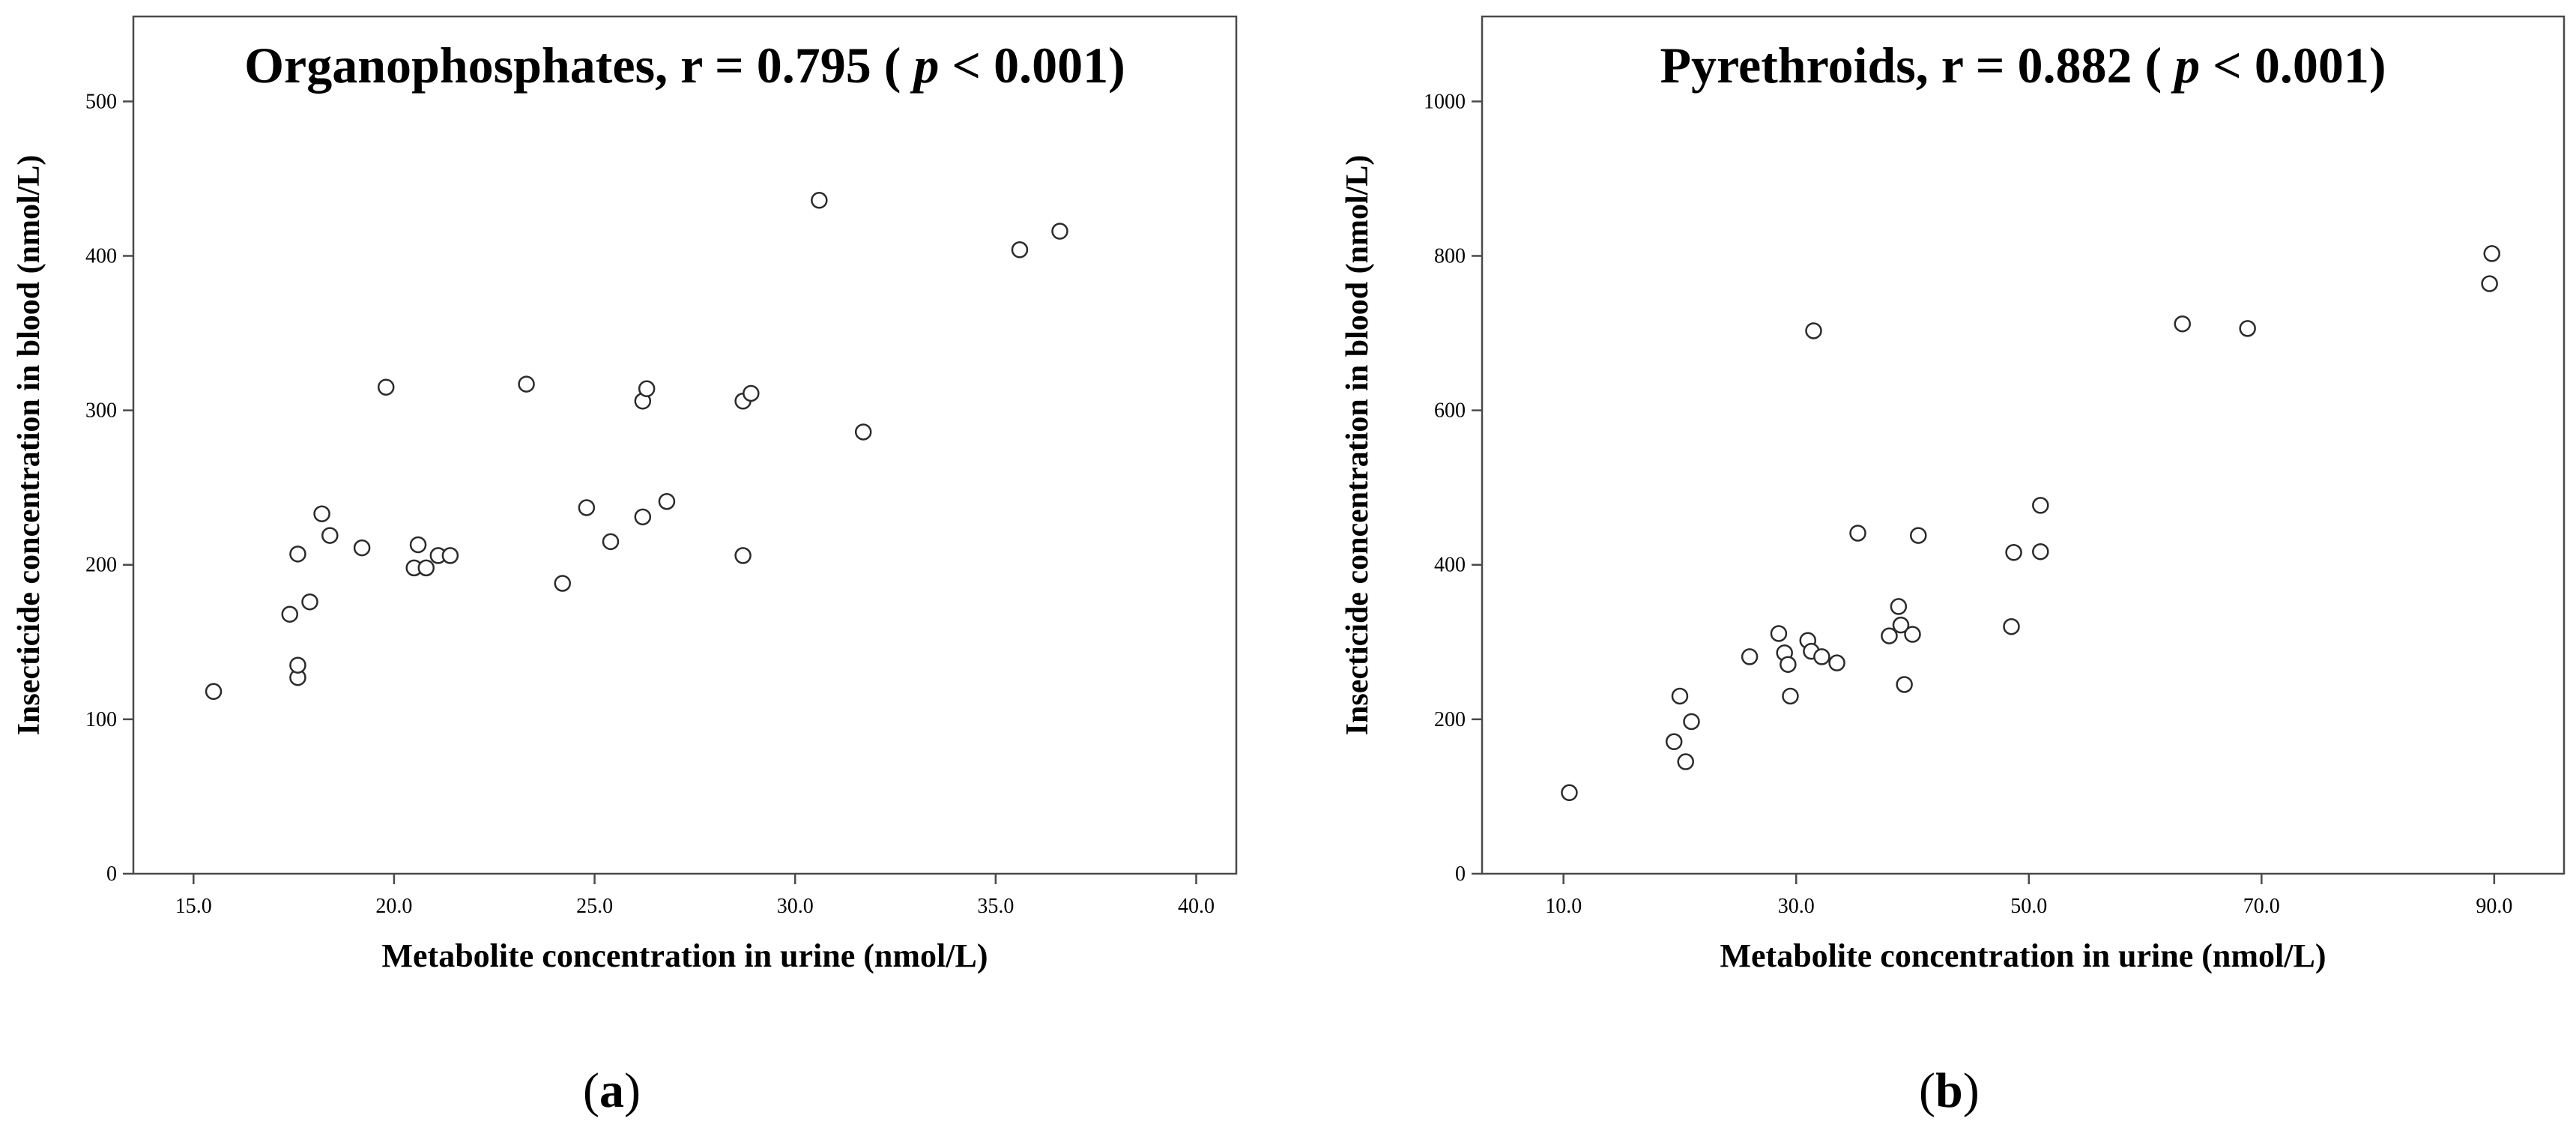 Image resolution: width=2576 pixels, height=1133 pixels. Describe the element at coordinates (2028, 906) in the screenshot. I see `x-tick-label: 50.0` at that location.